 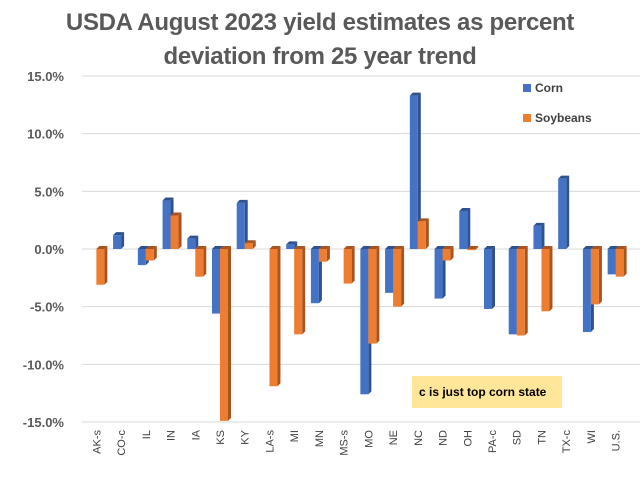 I want to click on bar-corn-nc, so click(x=415, y=171).